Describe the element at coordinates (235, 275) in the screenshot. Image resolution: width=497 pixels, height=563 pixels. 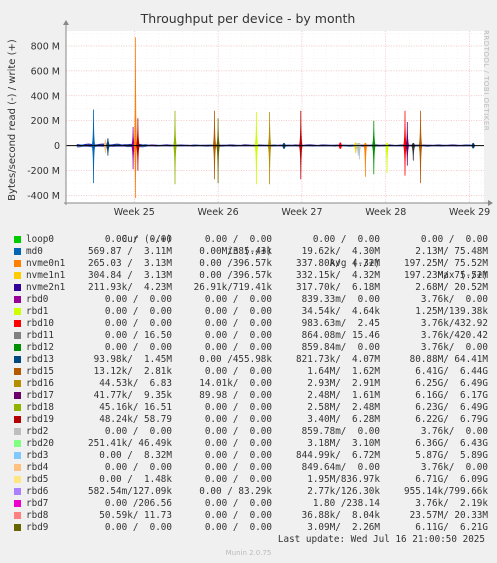
I see `legend-min: 0.00 /396.57k` at that location.